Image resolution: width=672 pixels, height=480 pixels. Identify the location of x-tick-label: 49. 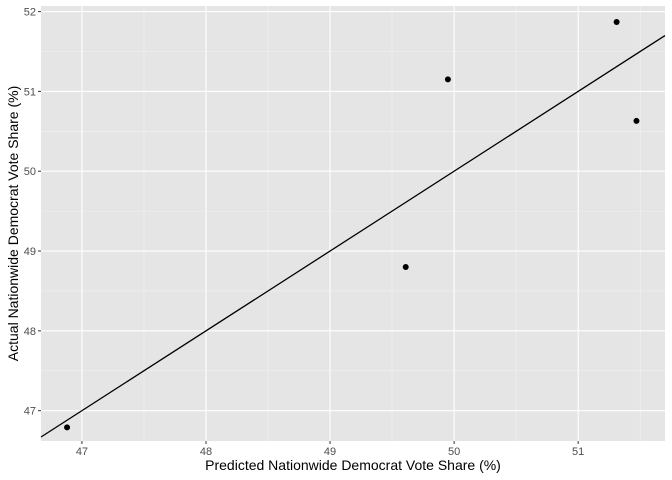
(330, 452).